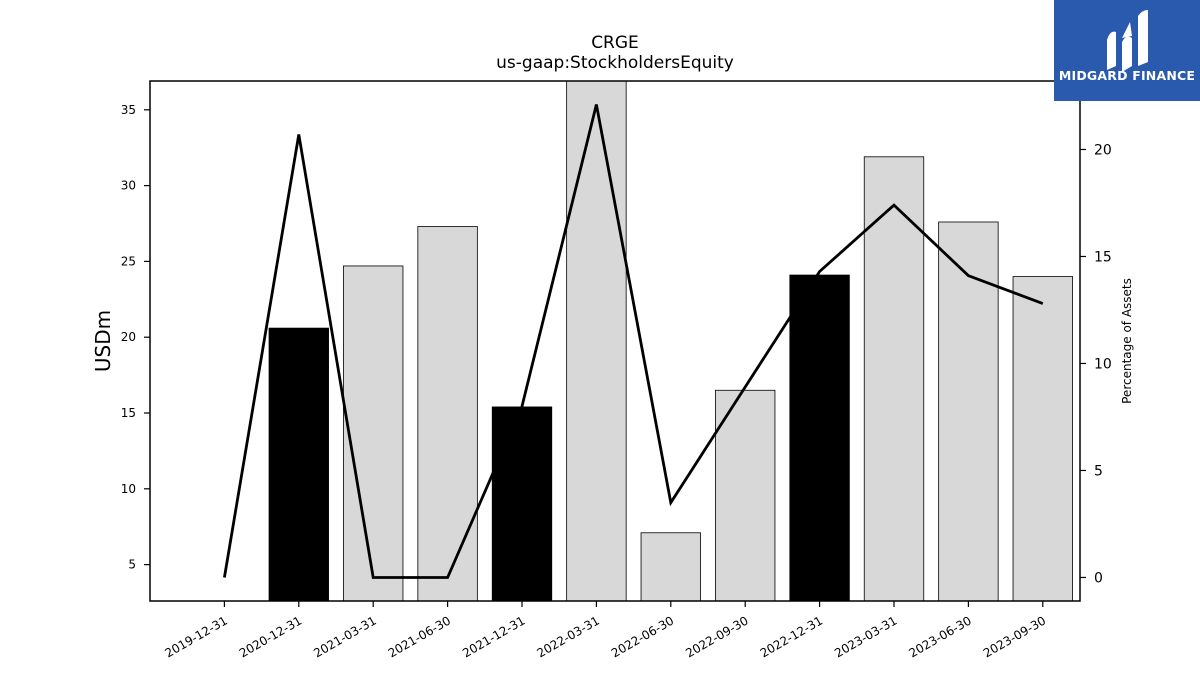  I want to click on y-tick-label: 5, so click(132, 565).